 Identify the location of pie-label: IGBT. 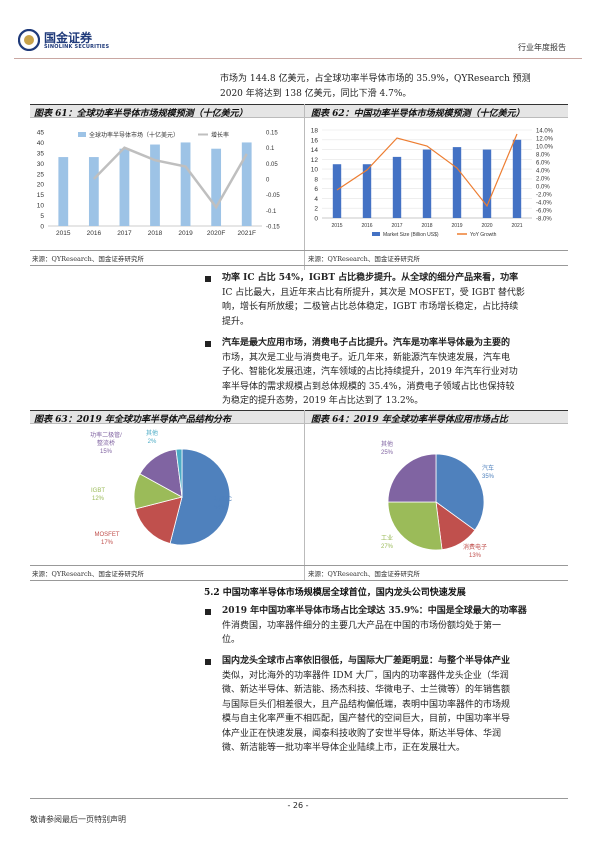
(98, 491).